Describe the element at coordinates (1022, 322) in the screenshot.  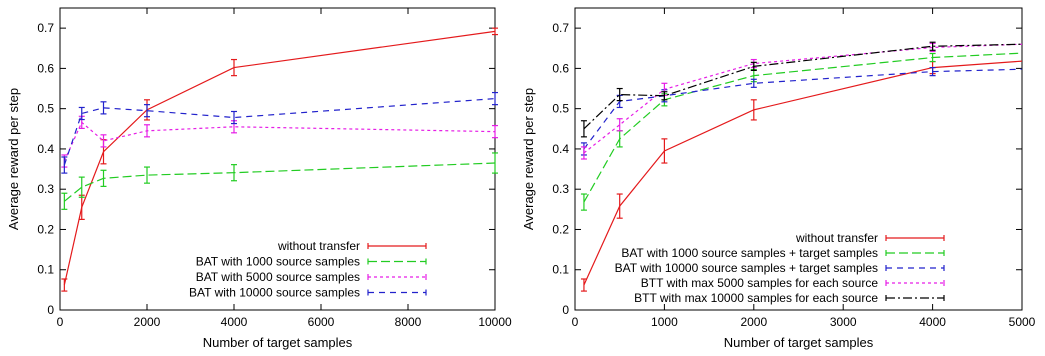
I see `x-tick-label: 5000` at that location.